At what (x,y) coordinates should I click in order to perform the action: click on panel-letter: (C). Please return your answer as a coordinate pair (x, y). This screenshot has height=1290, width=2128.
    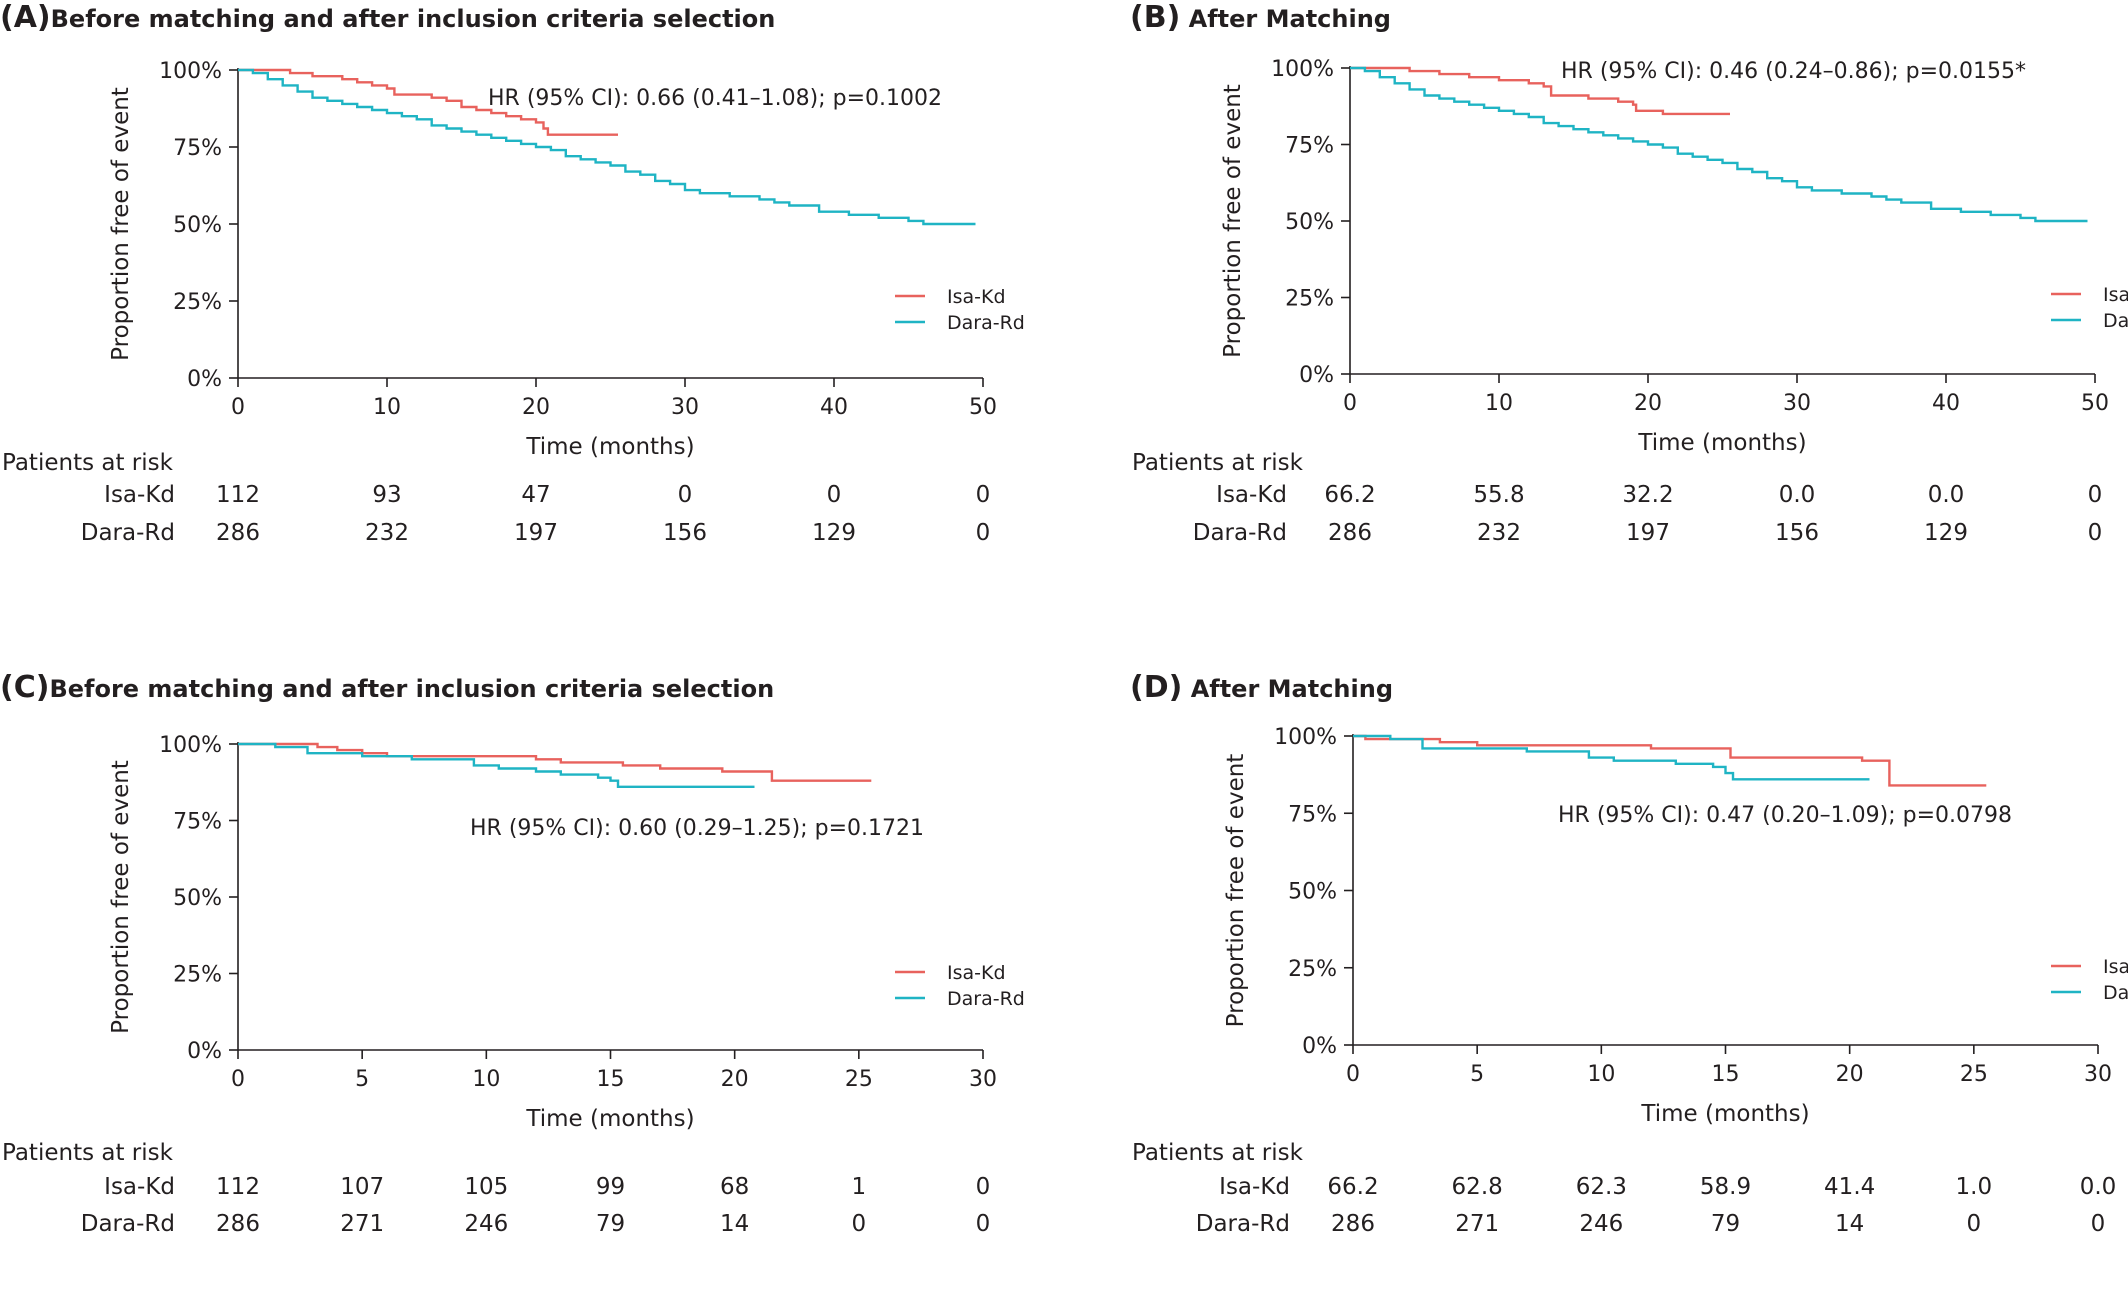
    Looking at the image, I should click on (25, 687).